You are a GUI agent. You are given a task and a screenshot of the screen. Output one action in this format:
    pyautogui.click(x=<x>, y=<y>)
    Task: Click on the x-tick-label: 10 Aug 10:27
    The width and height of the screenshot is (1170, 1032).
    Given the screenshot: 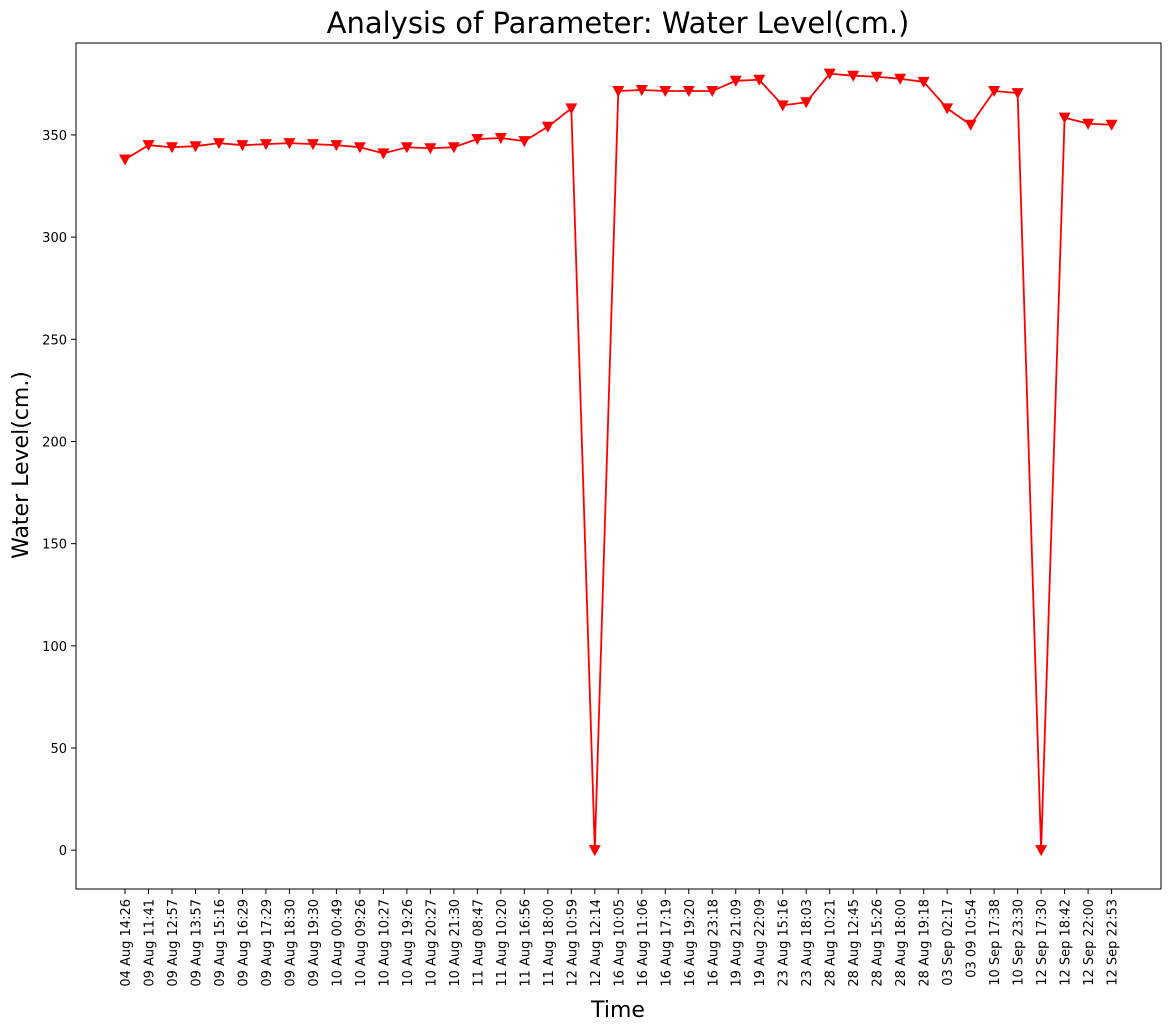 What is the action you would take?
    pyautogui.click(x=384, y=943)
    